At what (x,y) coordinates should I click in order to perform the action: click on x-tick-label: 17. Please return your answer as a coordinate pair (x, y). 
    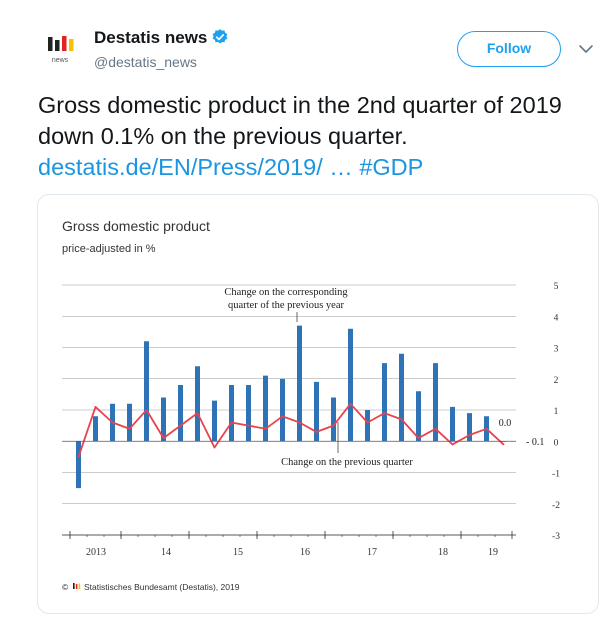
    Looking at the image, I should click on (372, 552).